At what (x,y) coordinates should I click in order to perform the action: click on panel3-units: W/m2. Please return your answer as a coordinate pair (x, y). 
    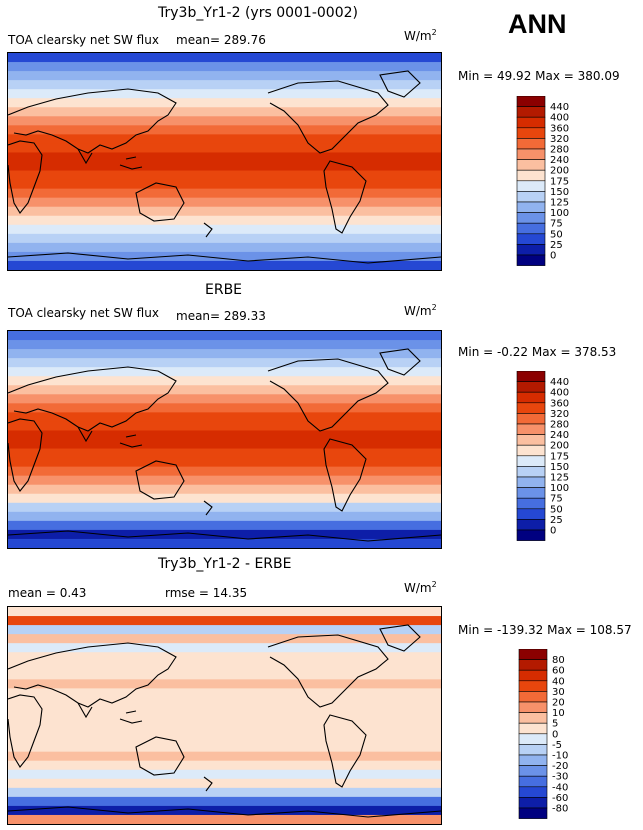
    Looking at the image, I should click on (420, 587).